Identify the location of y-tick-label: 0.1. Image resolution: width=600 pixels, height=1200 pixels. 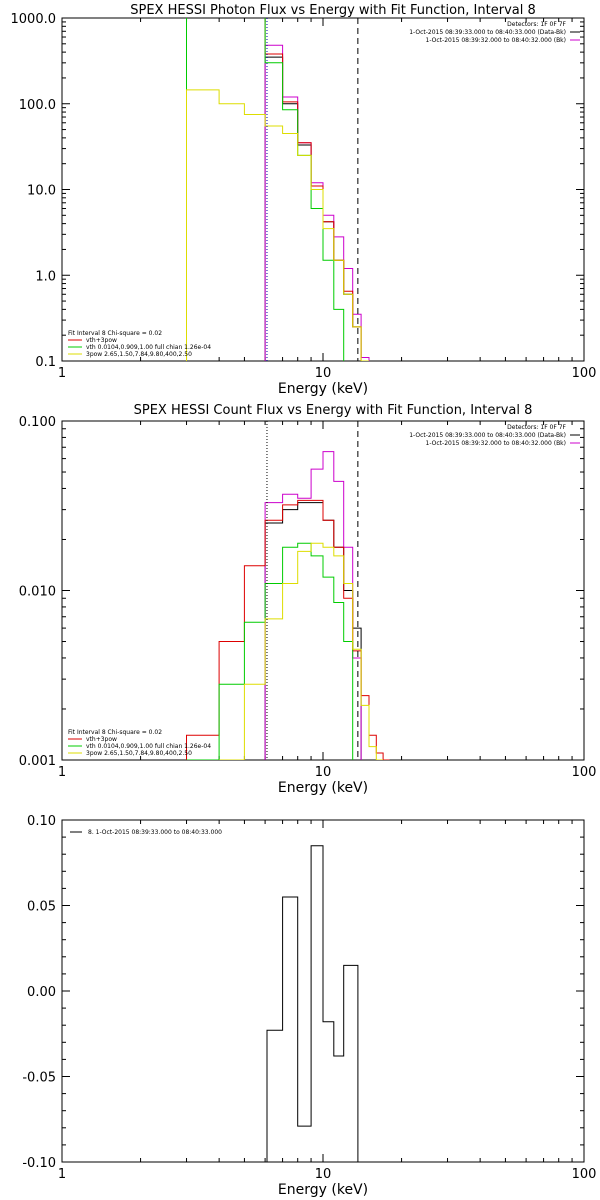
(45, 362).